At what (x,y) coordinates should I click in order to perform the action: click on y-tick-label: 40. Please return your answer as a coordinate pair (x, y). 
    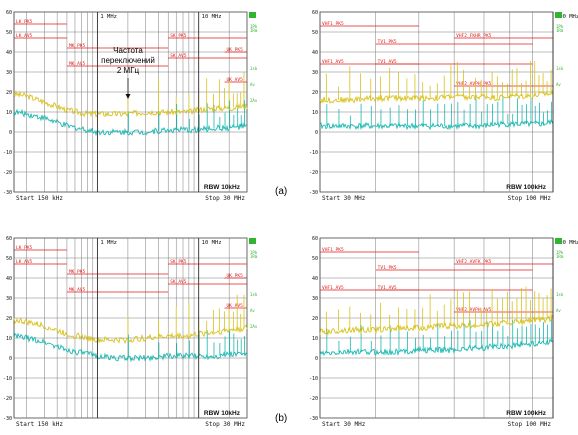
    Looking at the image, I should click on (9, 279).